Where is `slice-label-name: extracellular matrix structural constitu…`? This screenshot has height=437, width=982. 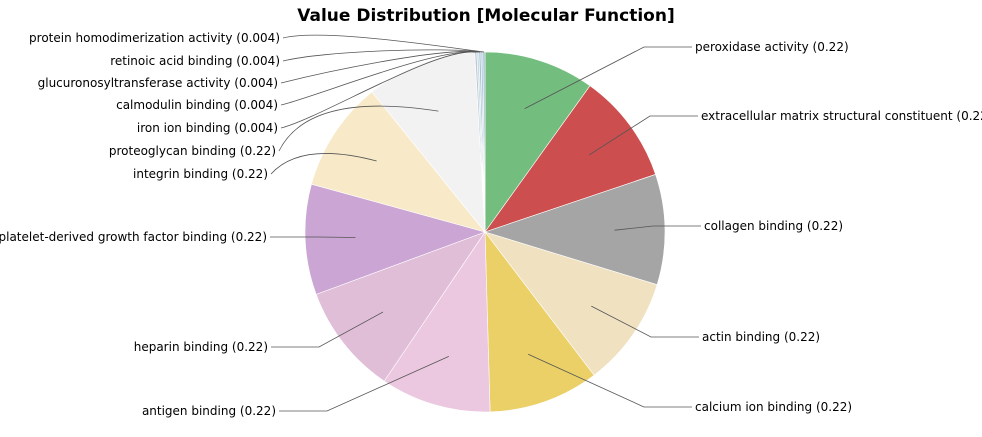 slice-label-name: extracellular matrix structural constitu… is located at coordinates (831, 116).